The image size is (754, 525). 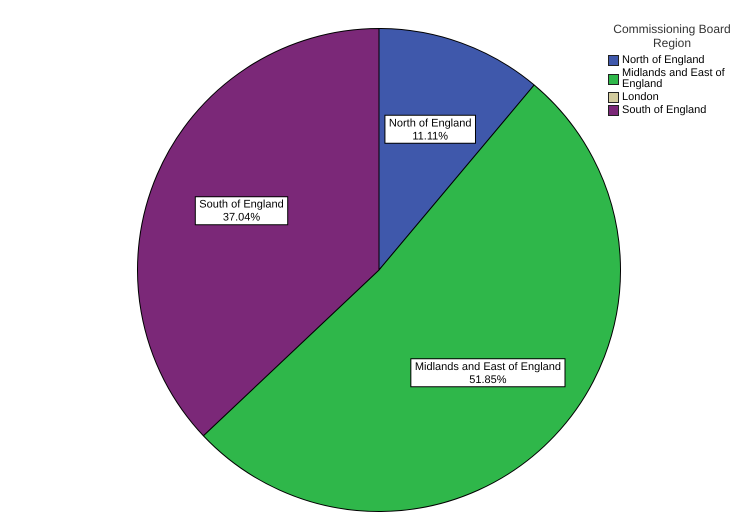 I want to click on slice-label: Midlands and East of England, so click(x=487, y=366).